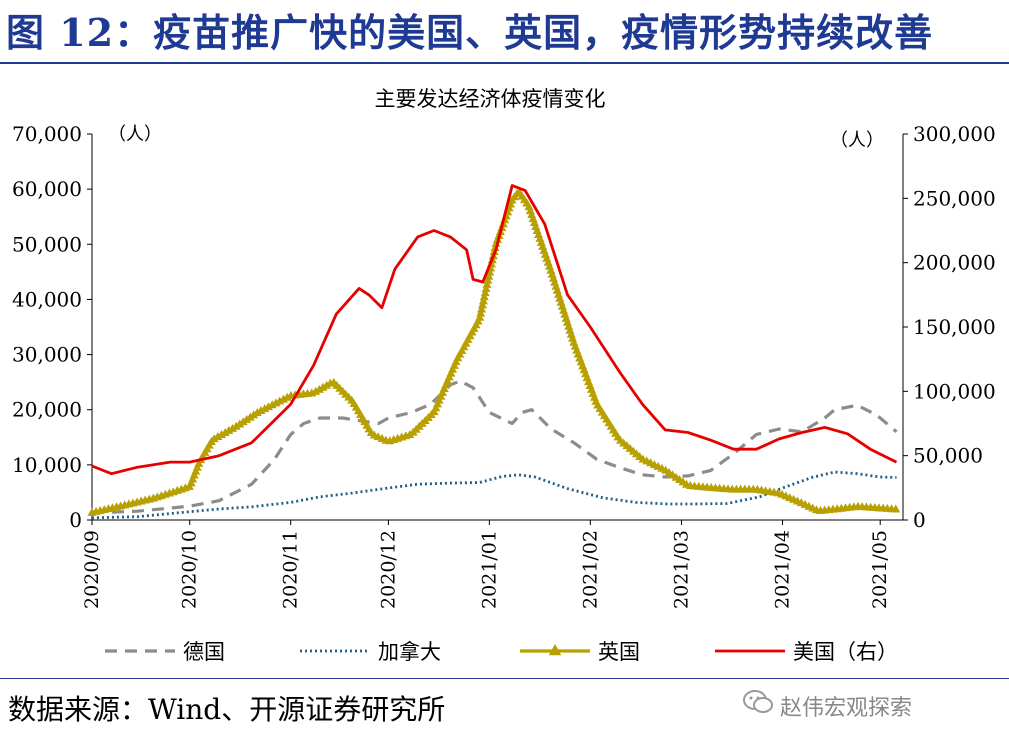 This screenshot has height=741, width=1009. I want to click on y-right-tick-label: 300,000, so click(954, 134).